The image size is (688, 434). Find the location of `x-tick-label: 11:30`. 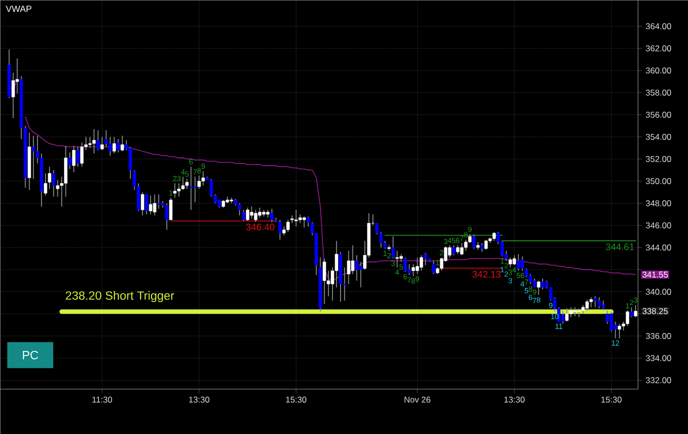

x-tick-label: 11:30 is located at coordinates (102, 399).